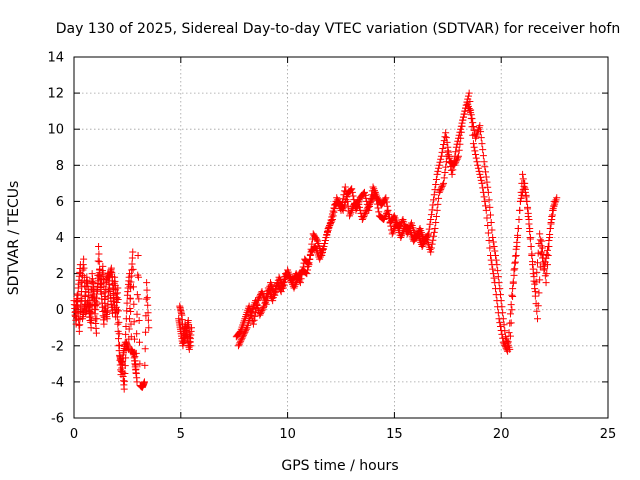  What do you see at coordinates (55, 58) in the screenshot?
I see `y-tick-label: 14` at bounding box center [55, 58].